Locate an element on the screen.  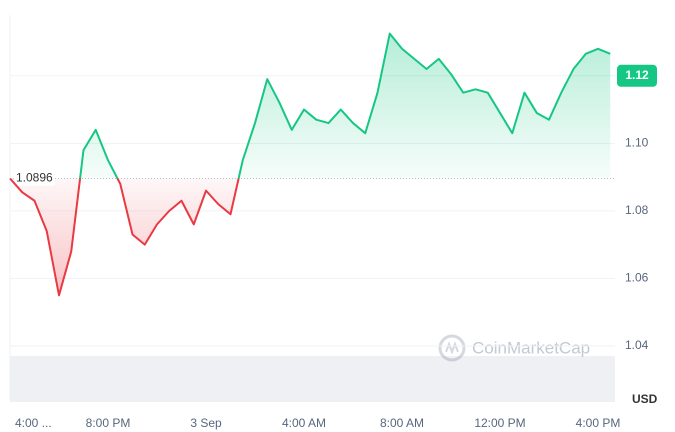
baseline-label-bg is located at coordinates (35, 177).